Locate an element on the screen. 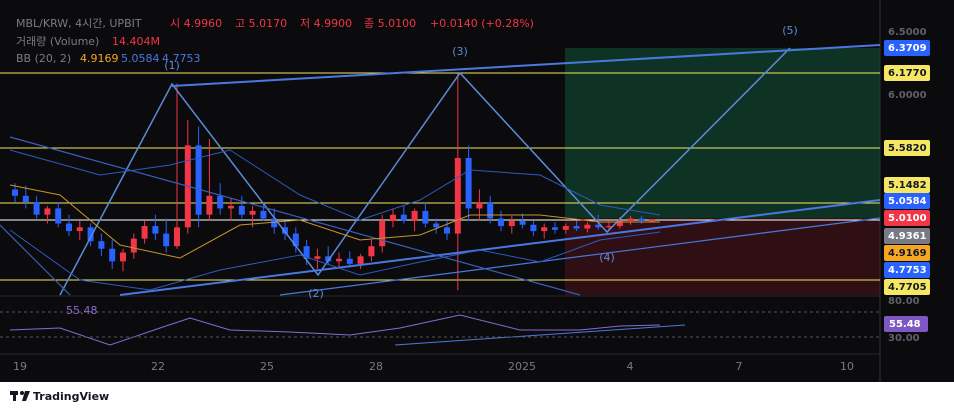  rsi-badge-text: 55.48 is located at coordinates (905, 324).